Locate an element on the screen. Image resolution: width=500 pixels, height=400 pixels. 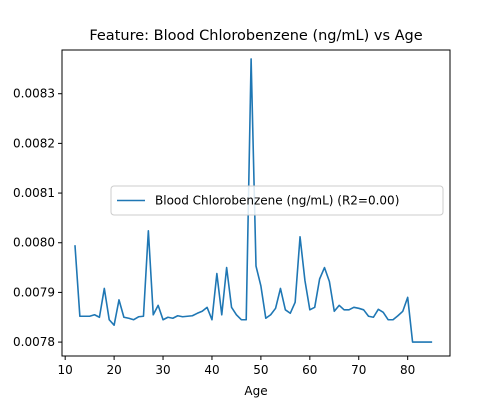
y-tick-label: 0.0079 is located at coordinates (34, 292).